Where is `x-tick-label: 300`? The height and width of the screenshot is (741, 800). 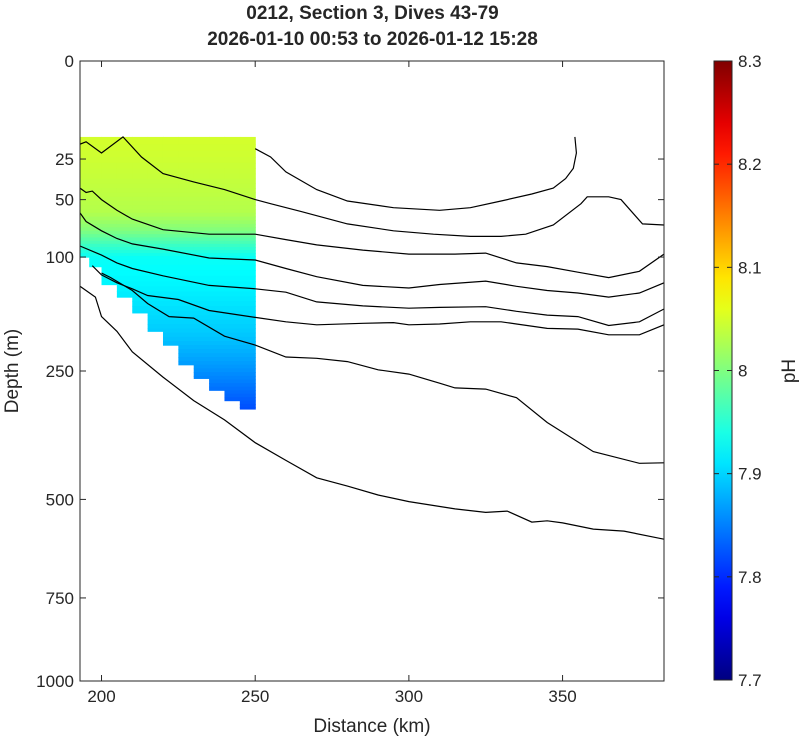 x-tick-label: 300 is located at coordinates (409, 696).